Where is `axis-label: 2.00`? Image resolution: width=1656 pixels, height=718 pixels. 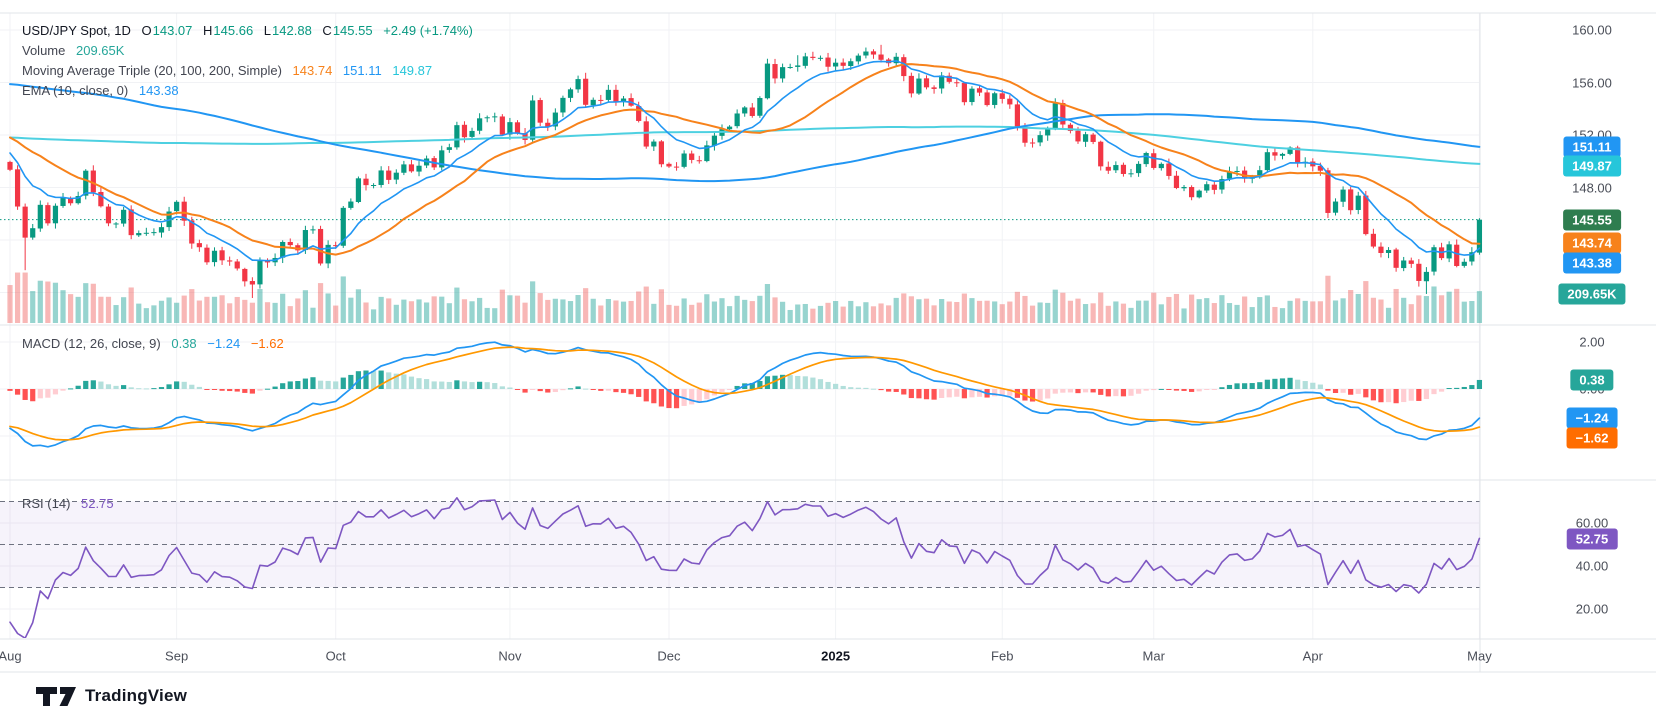 axis-label: 2.00 is located at coordinates (1592, 342).